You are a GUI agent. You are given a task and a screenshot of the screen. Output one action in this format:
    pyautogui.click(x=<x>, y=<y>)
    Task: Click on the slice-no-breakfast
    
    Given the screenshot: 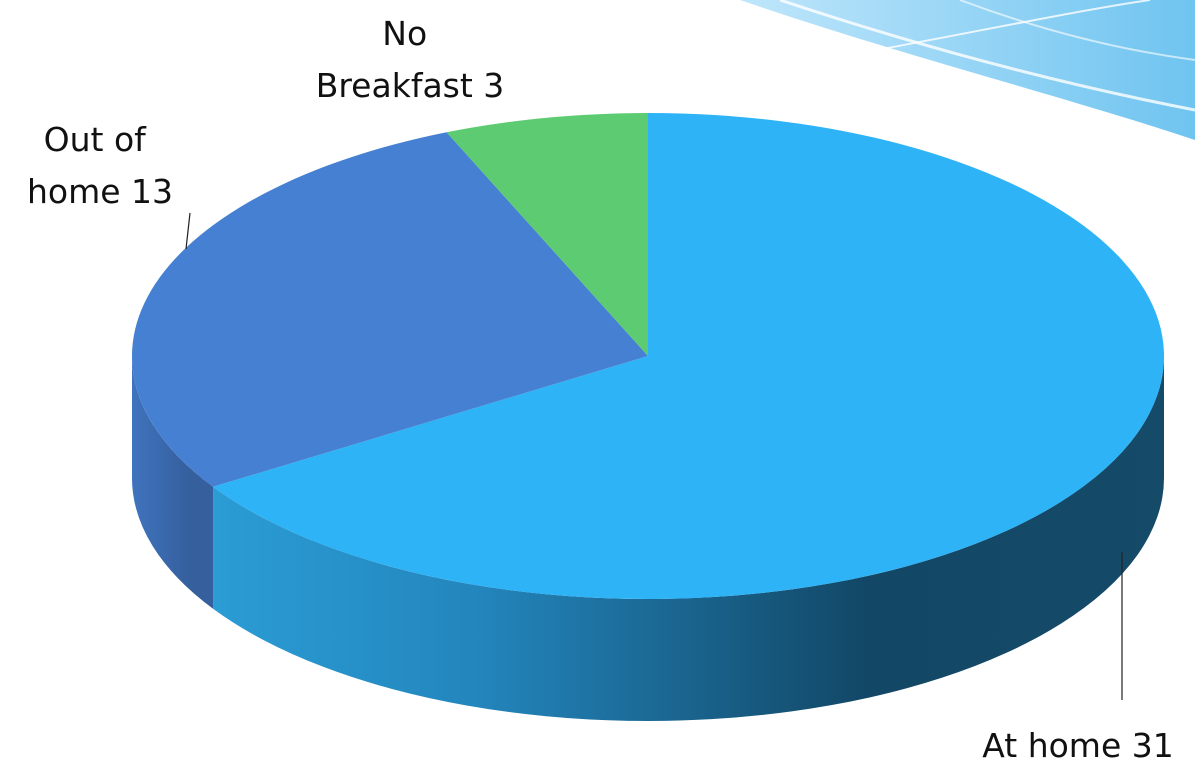 What is the action you would take?
    pyautogui.click(x=547, y=234)
    